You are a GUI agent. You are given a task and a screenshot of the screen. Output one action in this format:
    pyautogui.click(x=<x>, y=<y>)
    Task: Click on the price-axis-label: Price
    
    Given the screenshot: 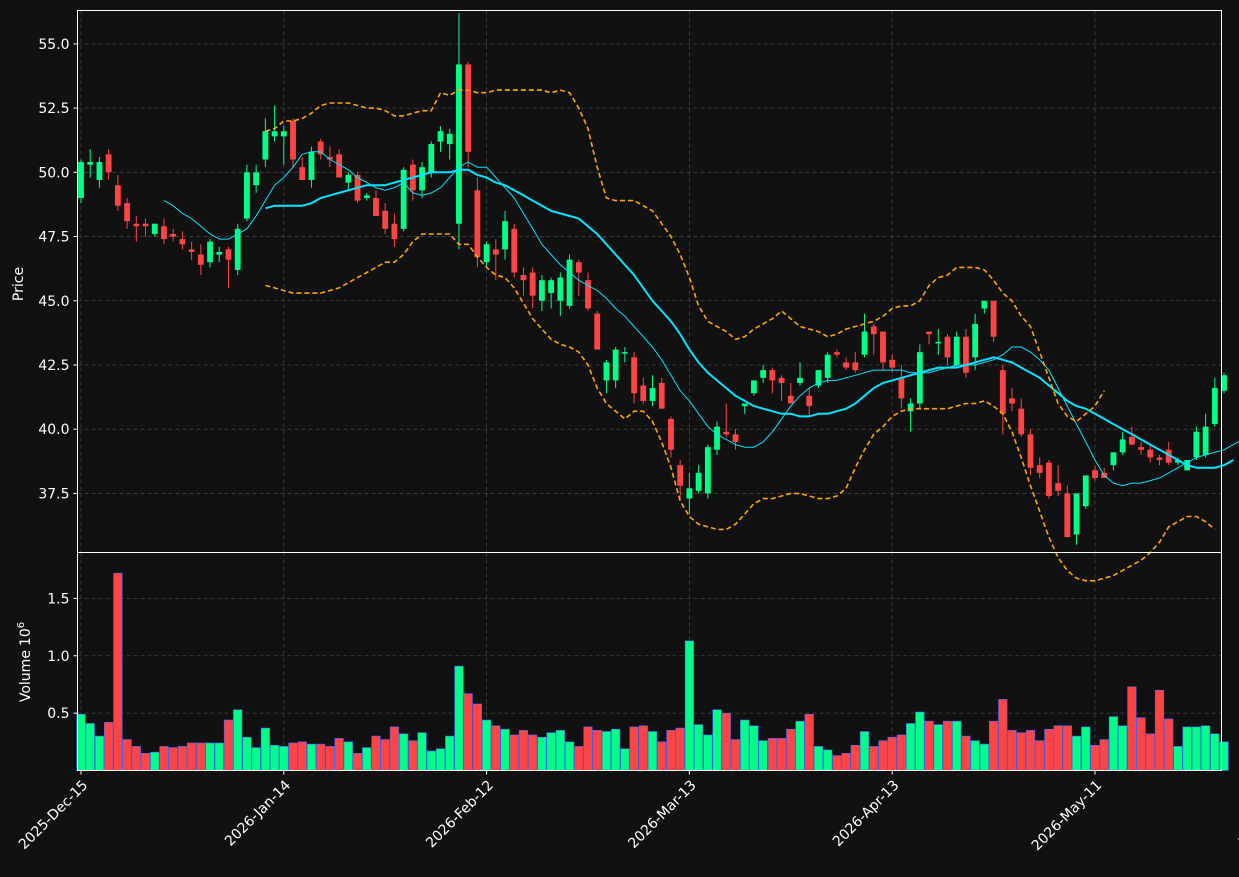 What is the action you would take?
    pyautogui.click(x=19, y=284)
    